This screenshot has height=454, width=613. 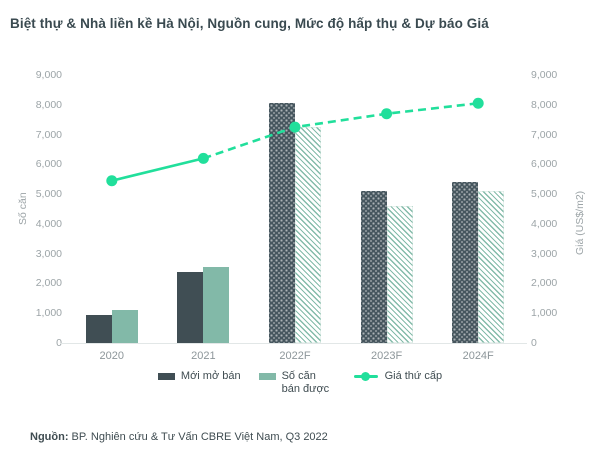 What do you see at coordinates (413, 376) in the screenshot?
I see `legend-label: Giá thứ cấp` at bounding box center [413, 376].